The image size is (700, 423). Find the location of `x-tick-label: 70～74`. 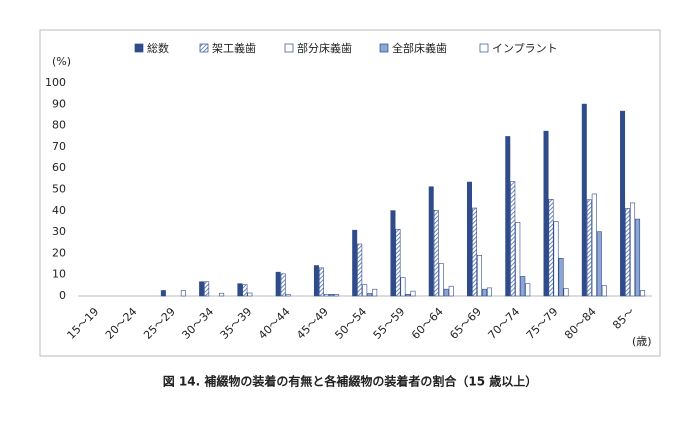

x-tick-label: 70～74 is located at coordinates (504, 323).